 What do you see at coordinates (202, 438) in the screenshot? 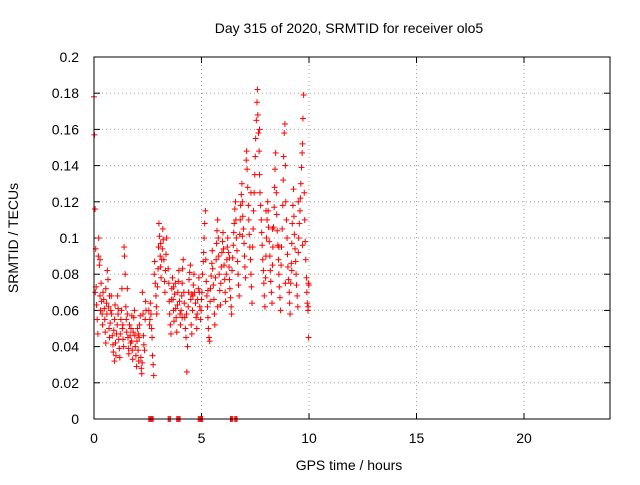
I see `x-tick-label: 5` at bounding box center [202, 438].